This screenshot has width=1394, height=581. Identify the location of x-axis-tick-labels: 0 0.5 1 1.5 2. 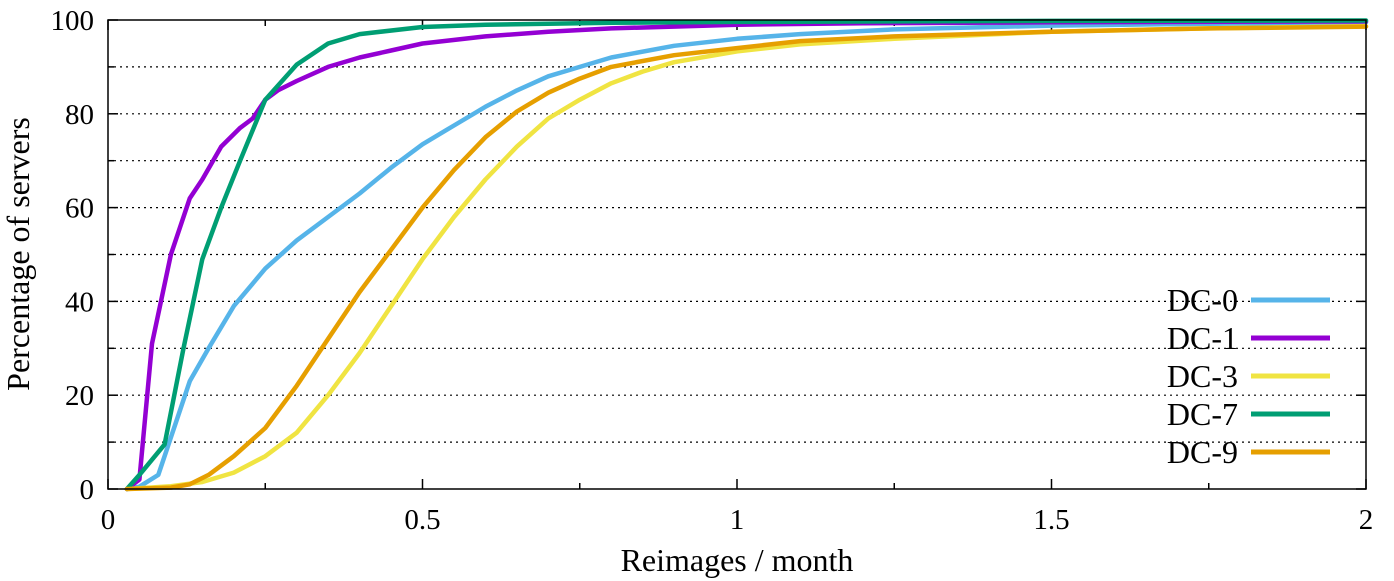
(737, 520).